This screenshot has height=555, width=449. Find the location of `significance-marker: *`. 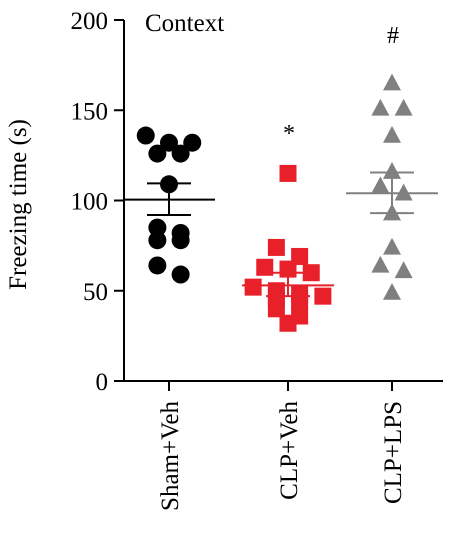

significance-marker: * is located at coordinates (289, 134).